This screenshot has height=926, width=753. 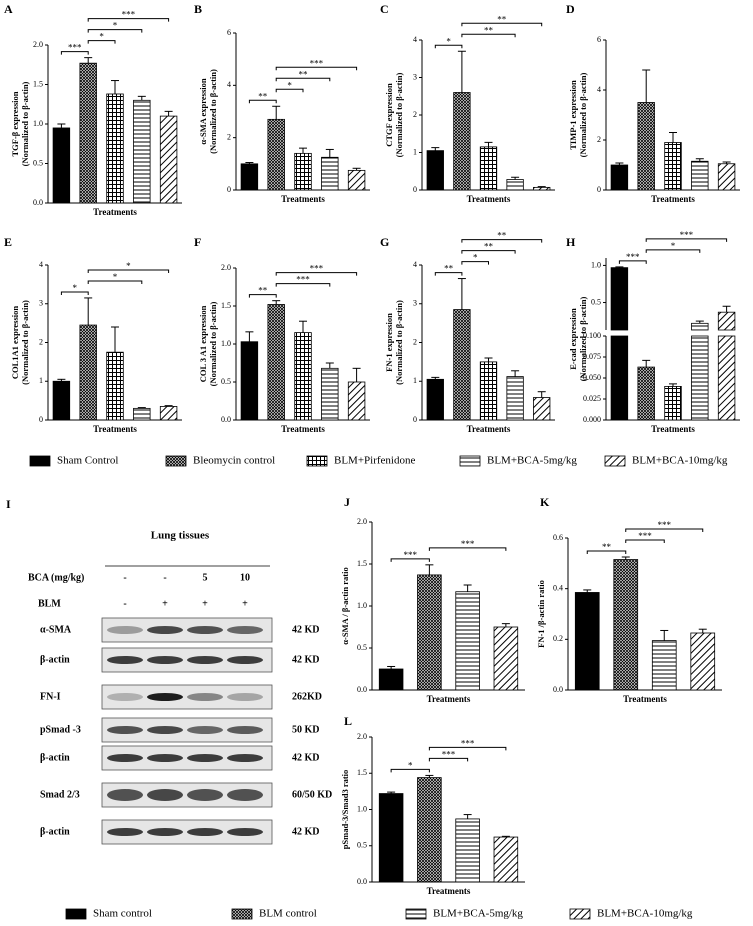 What do you see at coordinates (541, 614) in the screenshot?
I see `y-axis-label: FN-1 /β-actin ratio` at bounding box center [541, 614].